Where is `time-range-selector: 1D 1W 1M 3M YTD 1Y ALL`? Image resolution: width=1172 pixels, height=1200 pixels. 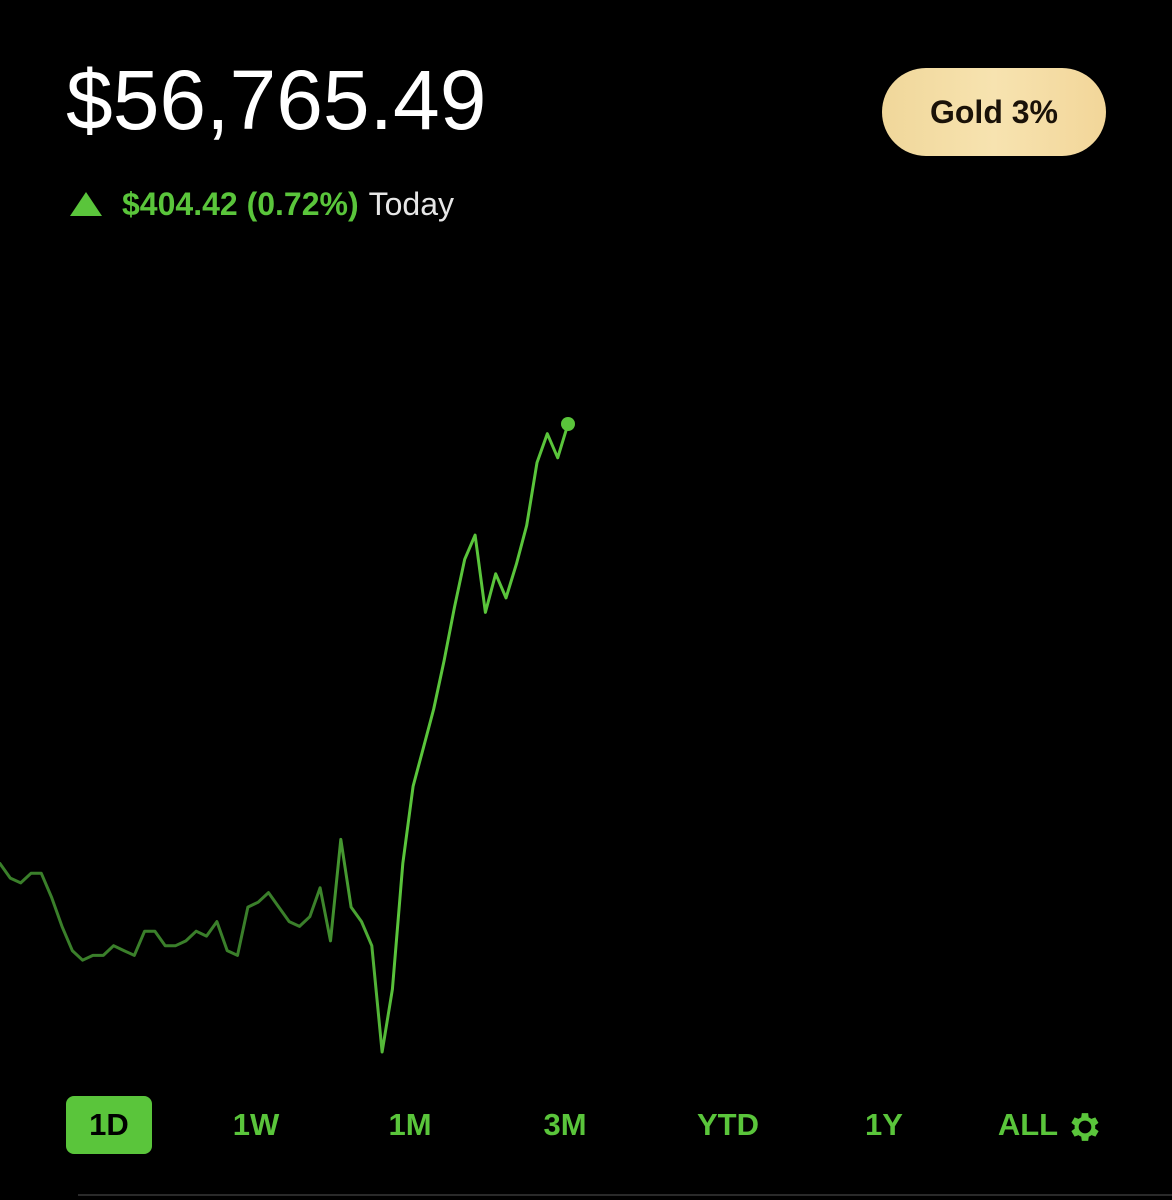 time-range-selector: 1D 1W 1M 3M YTD 1Y ALL is located at coordinates (586, 1126).